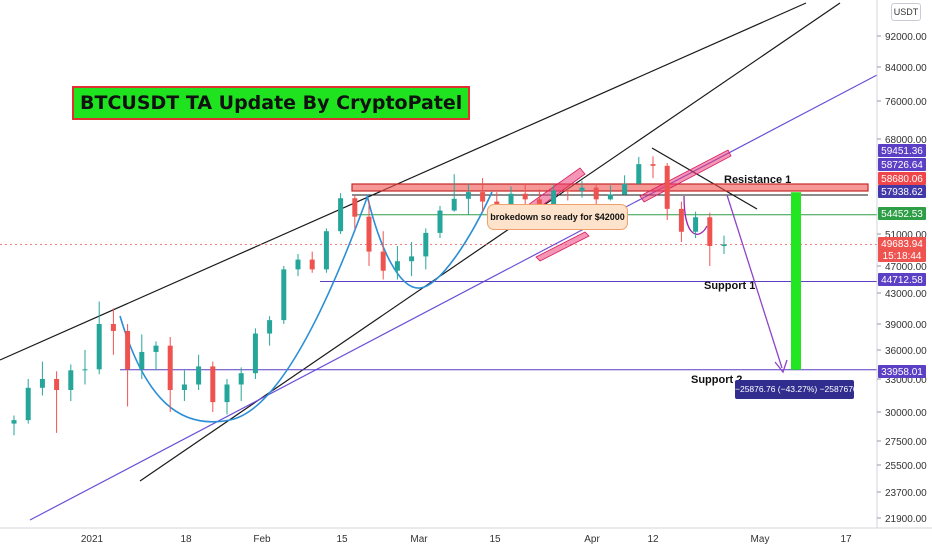 This screenshot has width=932, height=555. Describe the element at coordinates (796, 281) in the screenshot. I see `measure-bar` at that location.